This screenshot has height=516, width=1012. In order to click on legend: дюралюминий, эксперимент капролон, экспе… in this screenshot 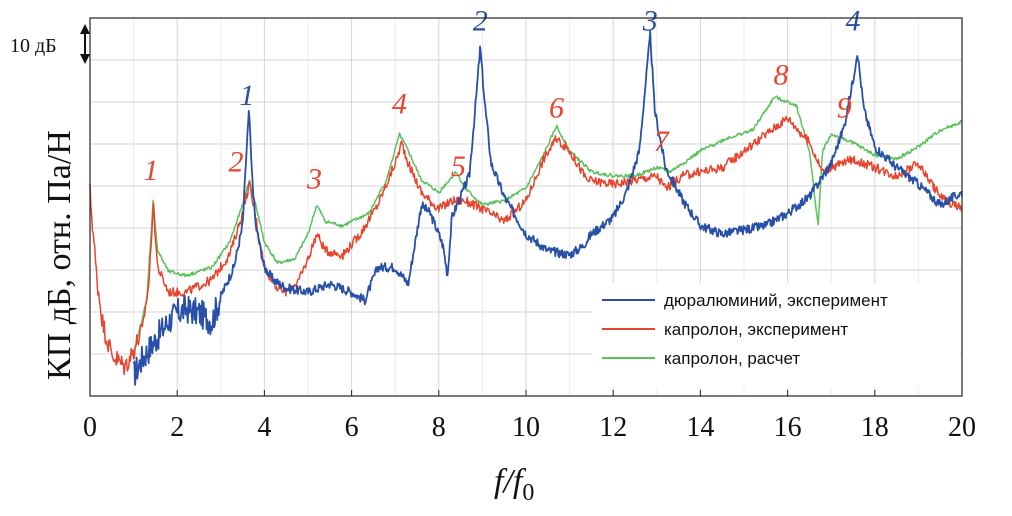, I will do `click(776, 335)`.